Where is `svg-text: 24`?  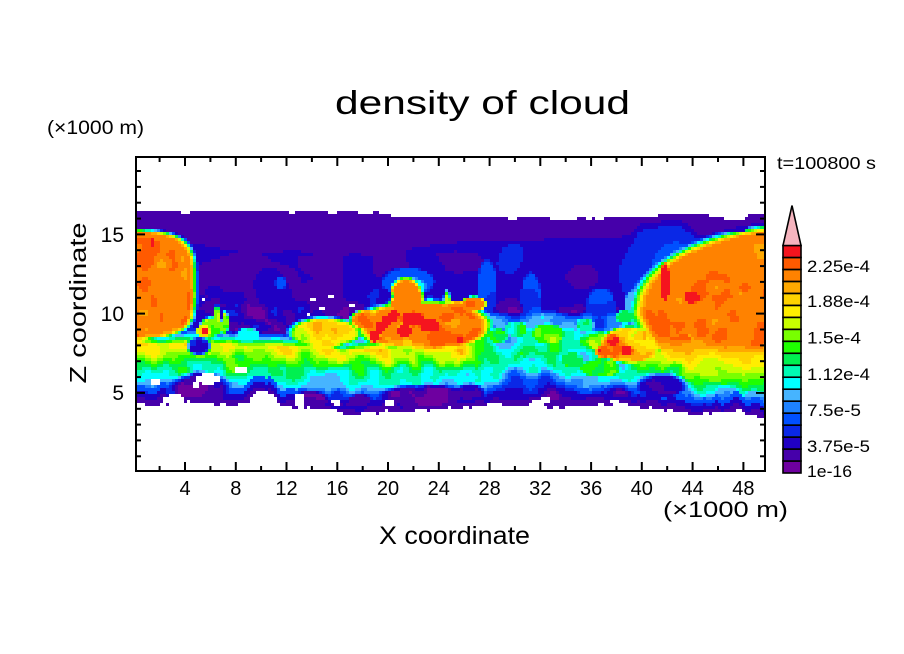
svg-text: 24 is located at coordinates (439, 489).